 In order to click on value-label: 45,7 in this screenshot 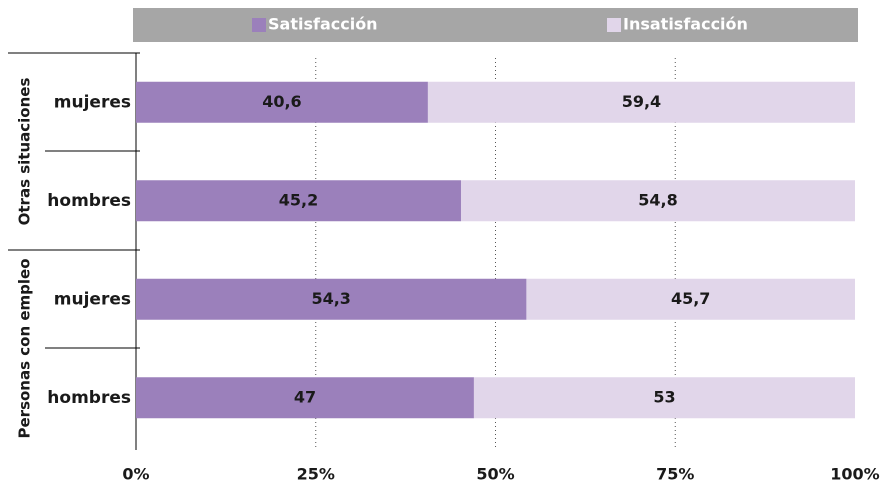, I will do `click(690, 298)`.